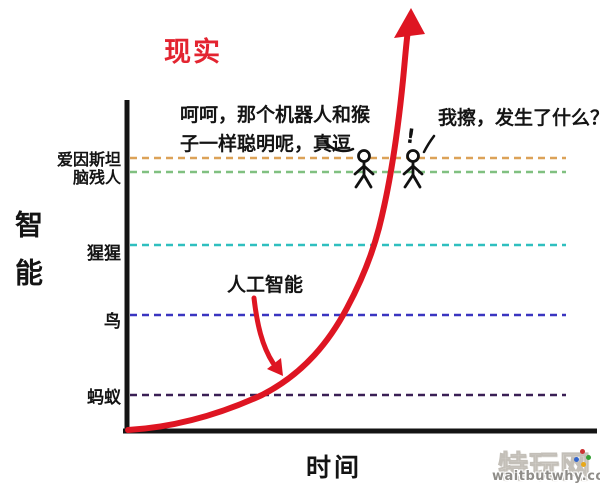 This screenshot has width=600, height=490. Describe the element at coordinates (275, 367) in the screenshot. I see `ai-label-arrowhead-icon` at that location.